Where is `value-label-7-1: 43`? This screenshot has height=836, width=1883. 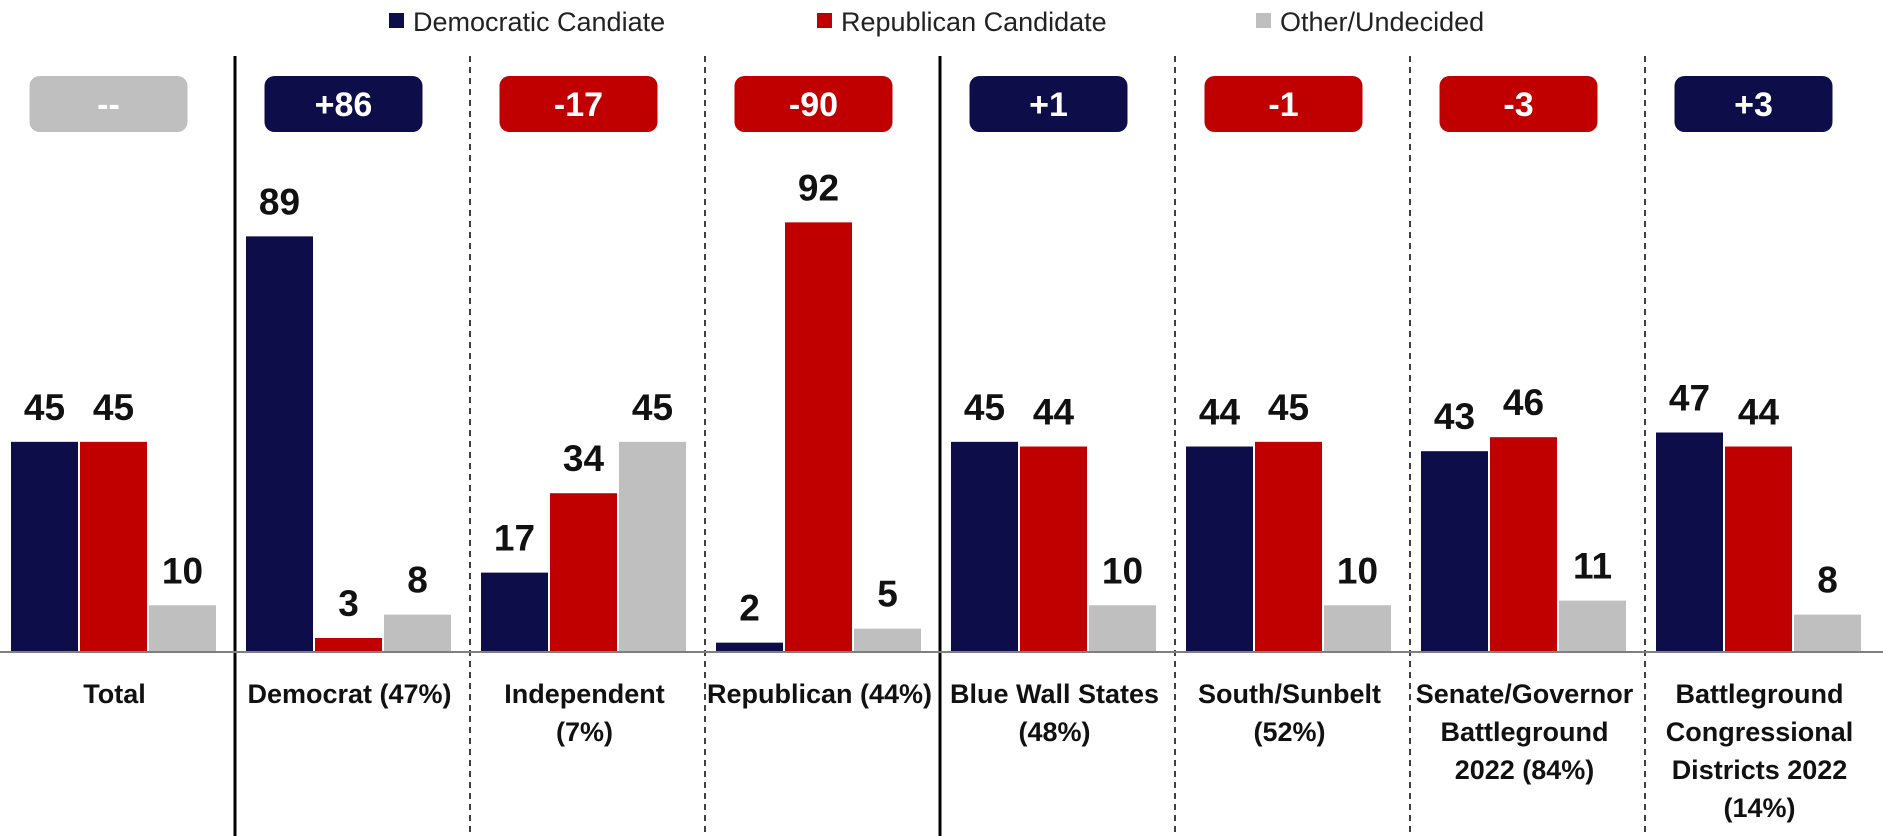
value-label-7-1: 43 is located at coordinates (1454, 416).